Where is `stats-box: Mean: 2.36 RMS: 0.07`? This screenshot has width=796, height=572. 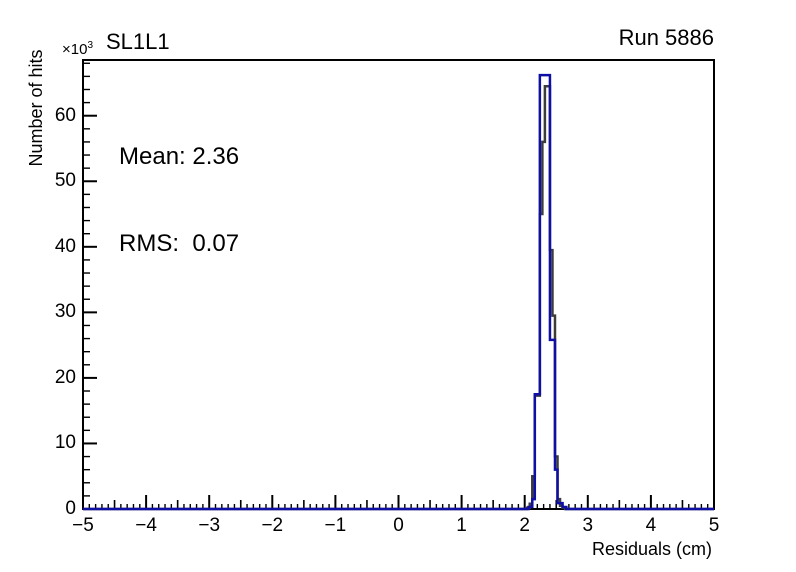 stats-box: Mean: 2.36 RMS: 0.07 is located at coordinates (179, 200).